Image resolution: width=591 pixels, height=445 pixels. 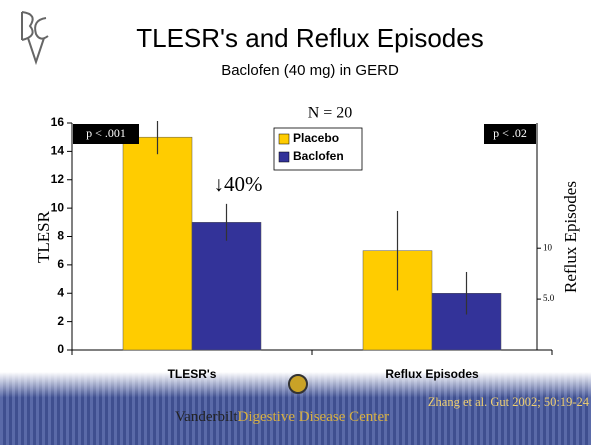 What do you see at coordinates (192, 374) in the screenshot?
I see `x-tick-label: TLESR's` at bounding box center [192, 374].